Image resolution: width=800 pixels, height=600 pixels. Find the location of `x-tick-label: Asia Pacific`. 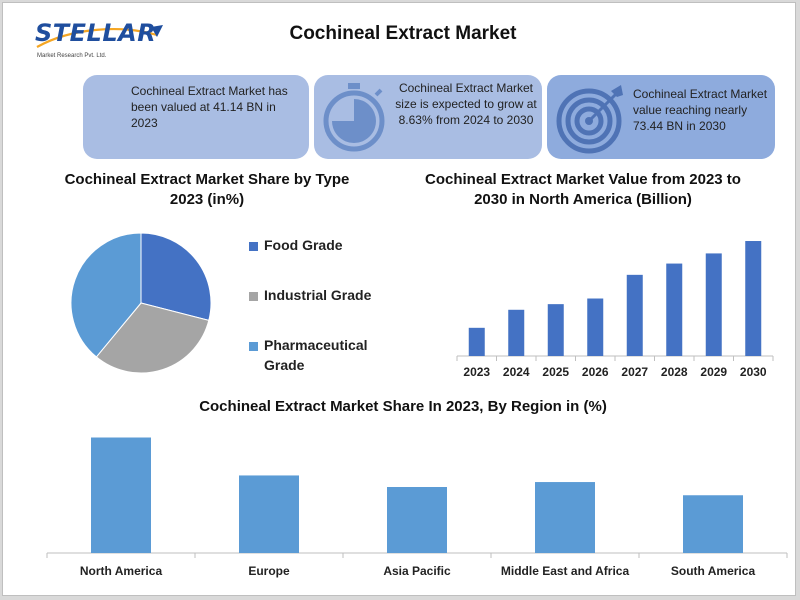

x-tick-label: Asia Pacific is located at coordinates (417, 571).